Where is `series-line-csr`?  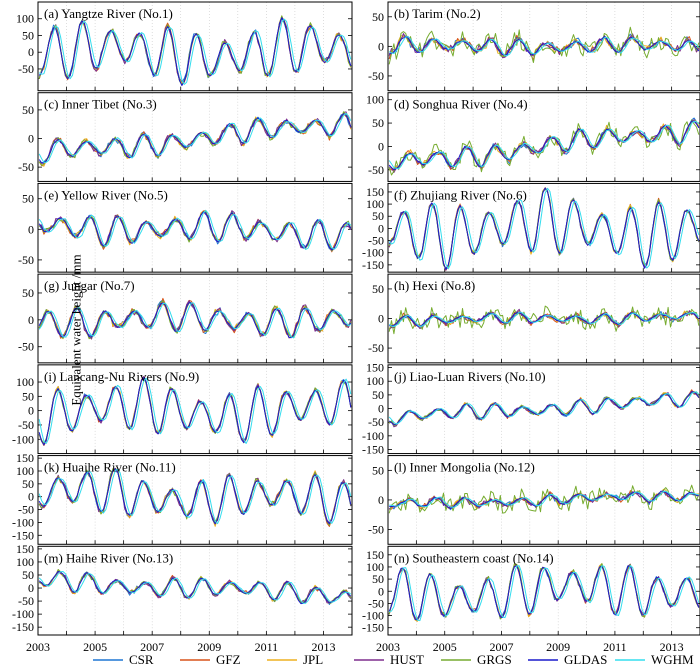 series-line-csr is located at coordinates (544, 408).